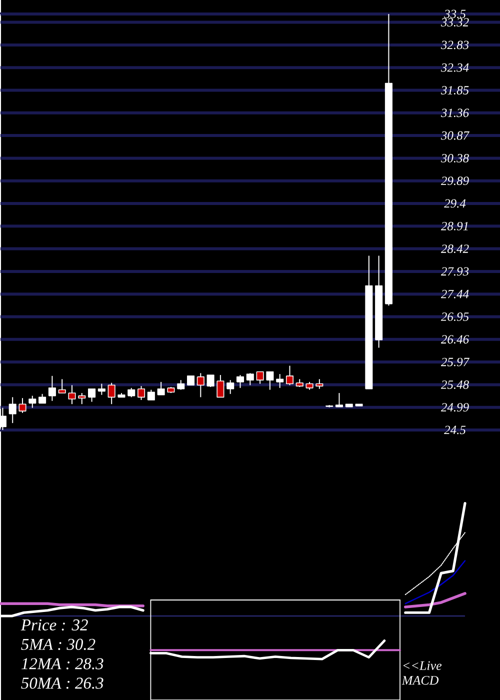 The width and height of the screenshot is (500, 700). I want to click on y-tick-label: 32.83, so click(454, 45).